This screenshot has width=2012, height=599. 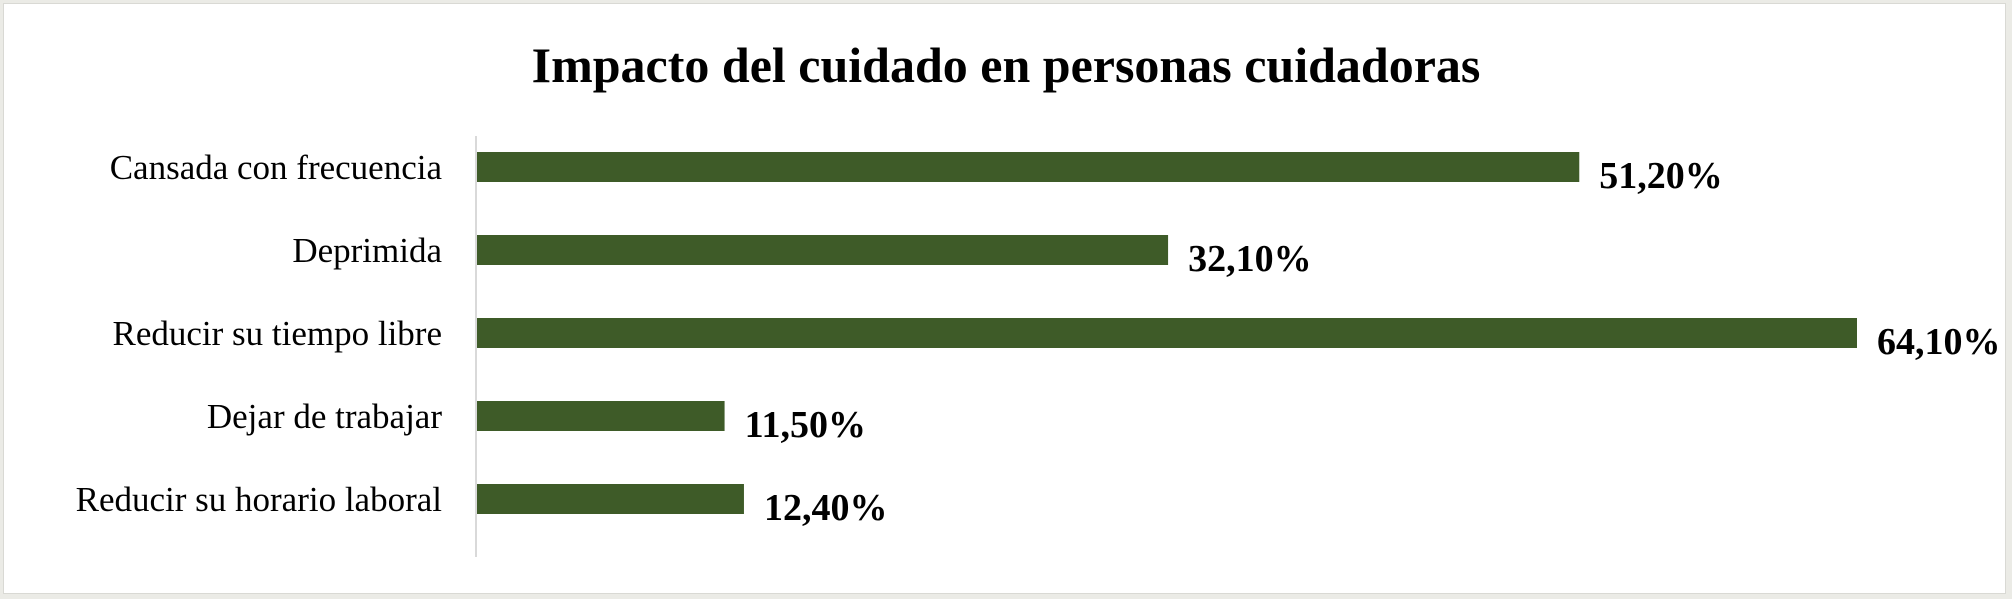 I want to click on category-label: Cansada con frecuencia, so click(x=276, y=167).